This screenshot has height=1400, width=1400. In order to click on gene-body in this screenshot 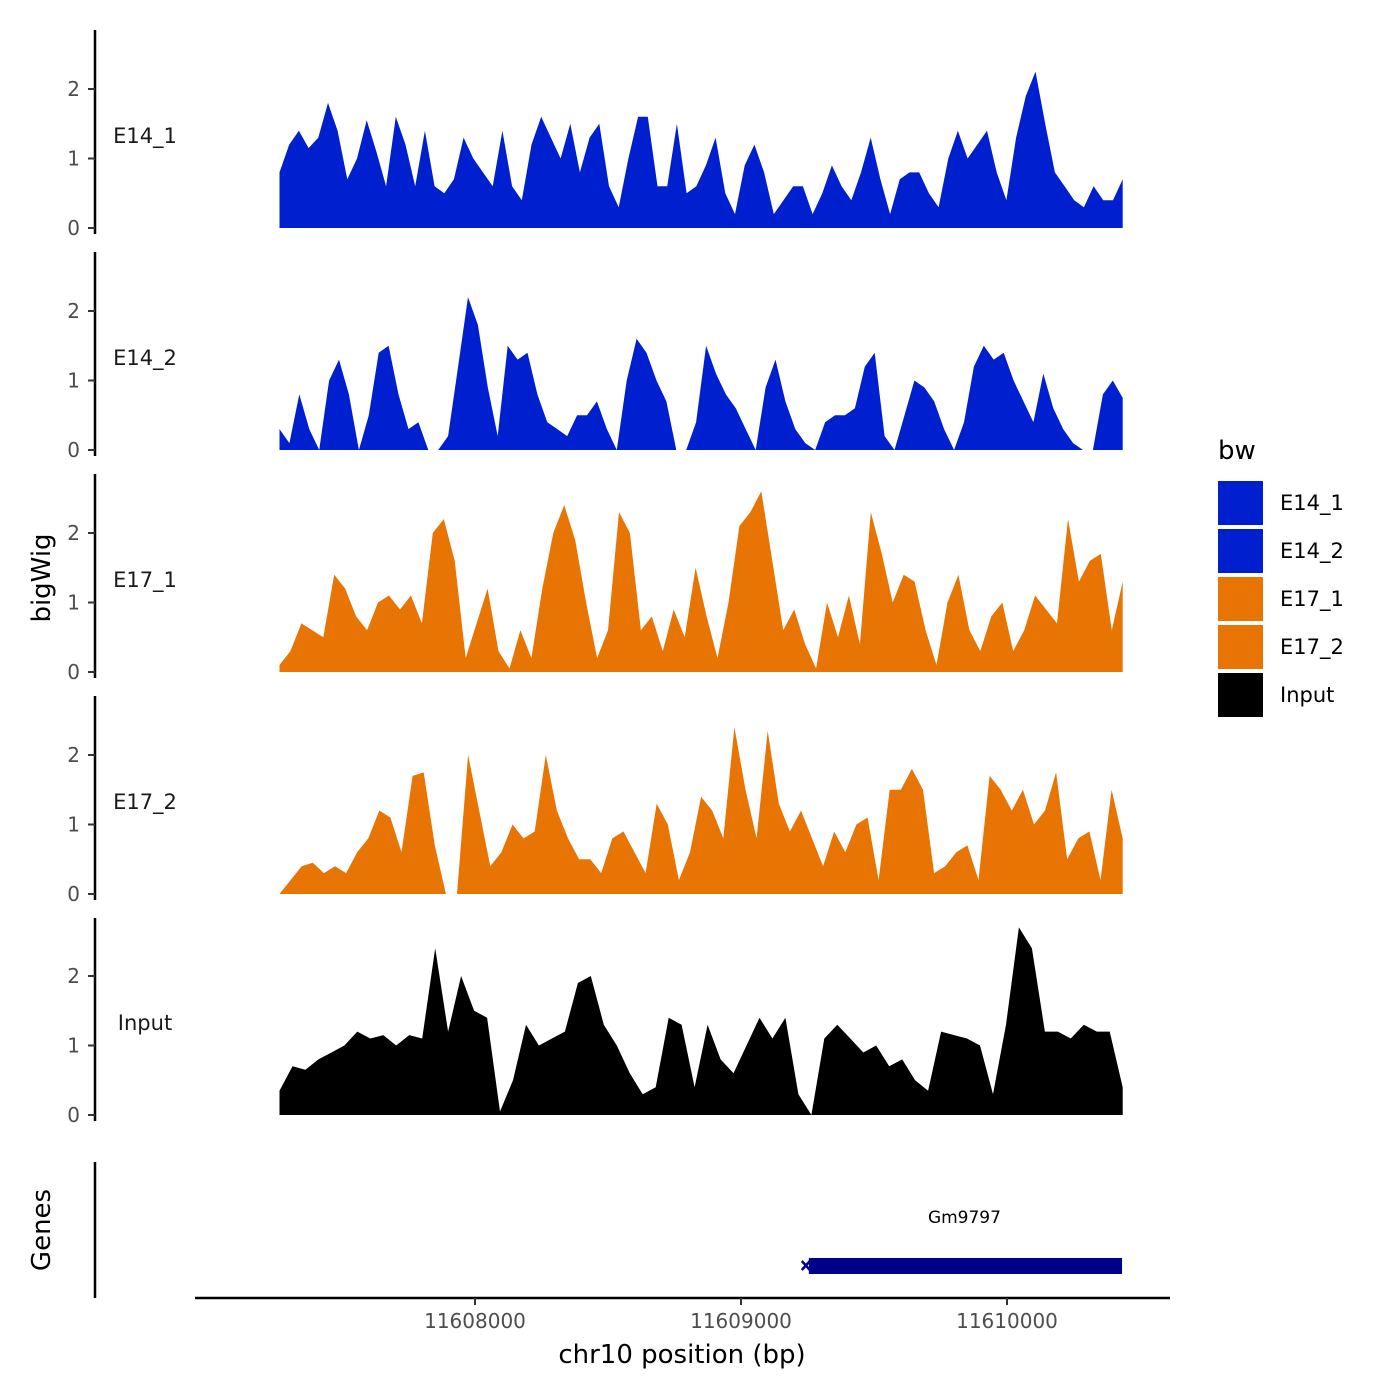, I will do `click(965, 1266)`.